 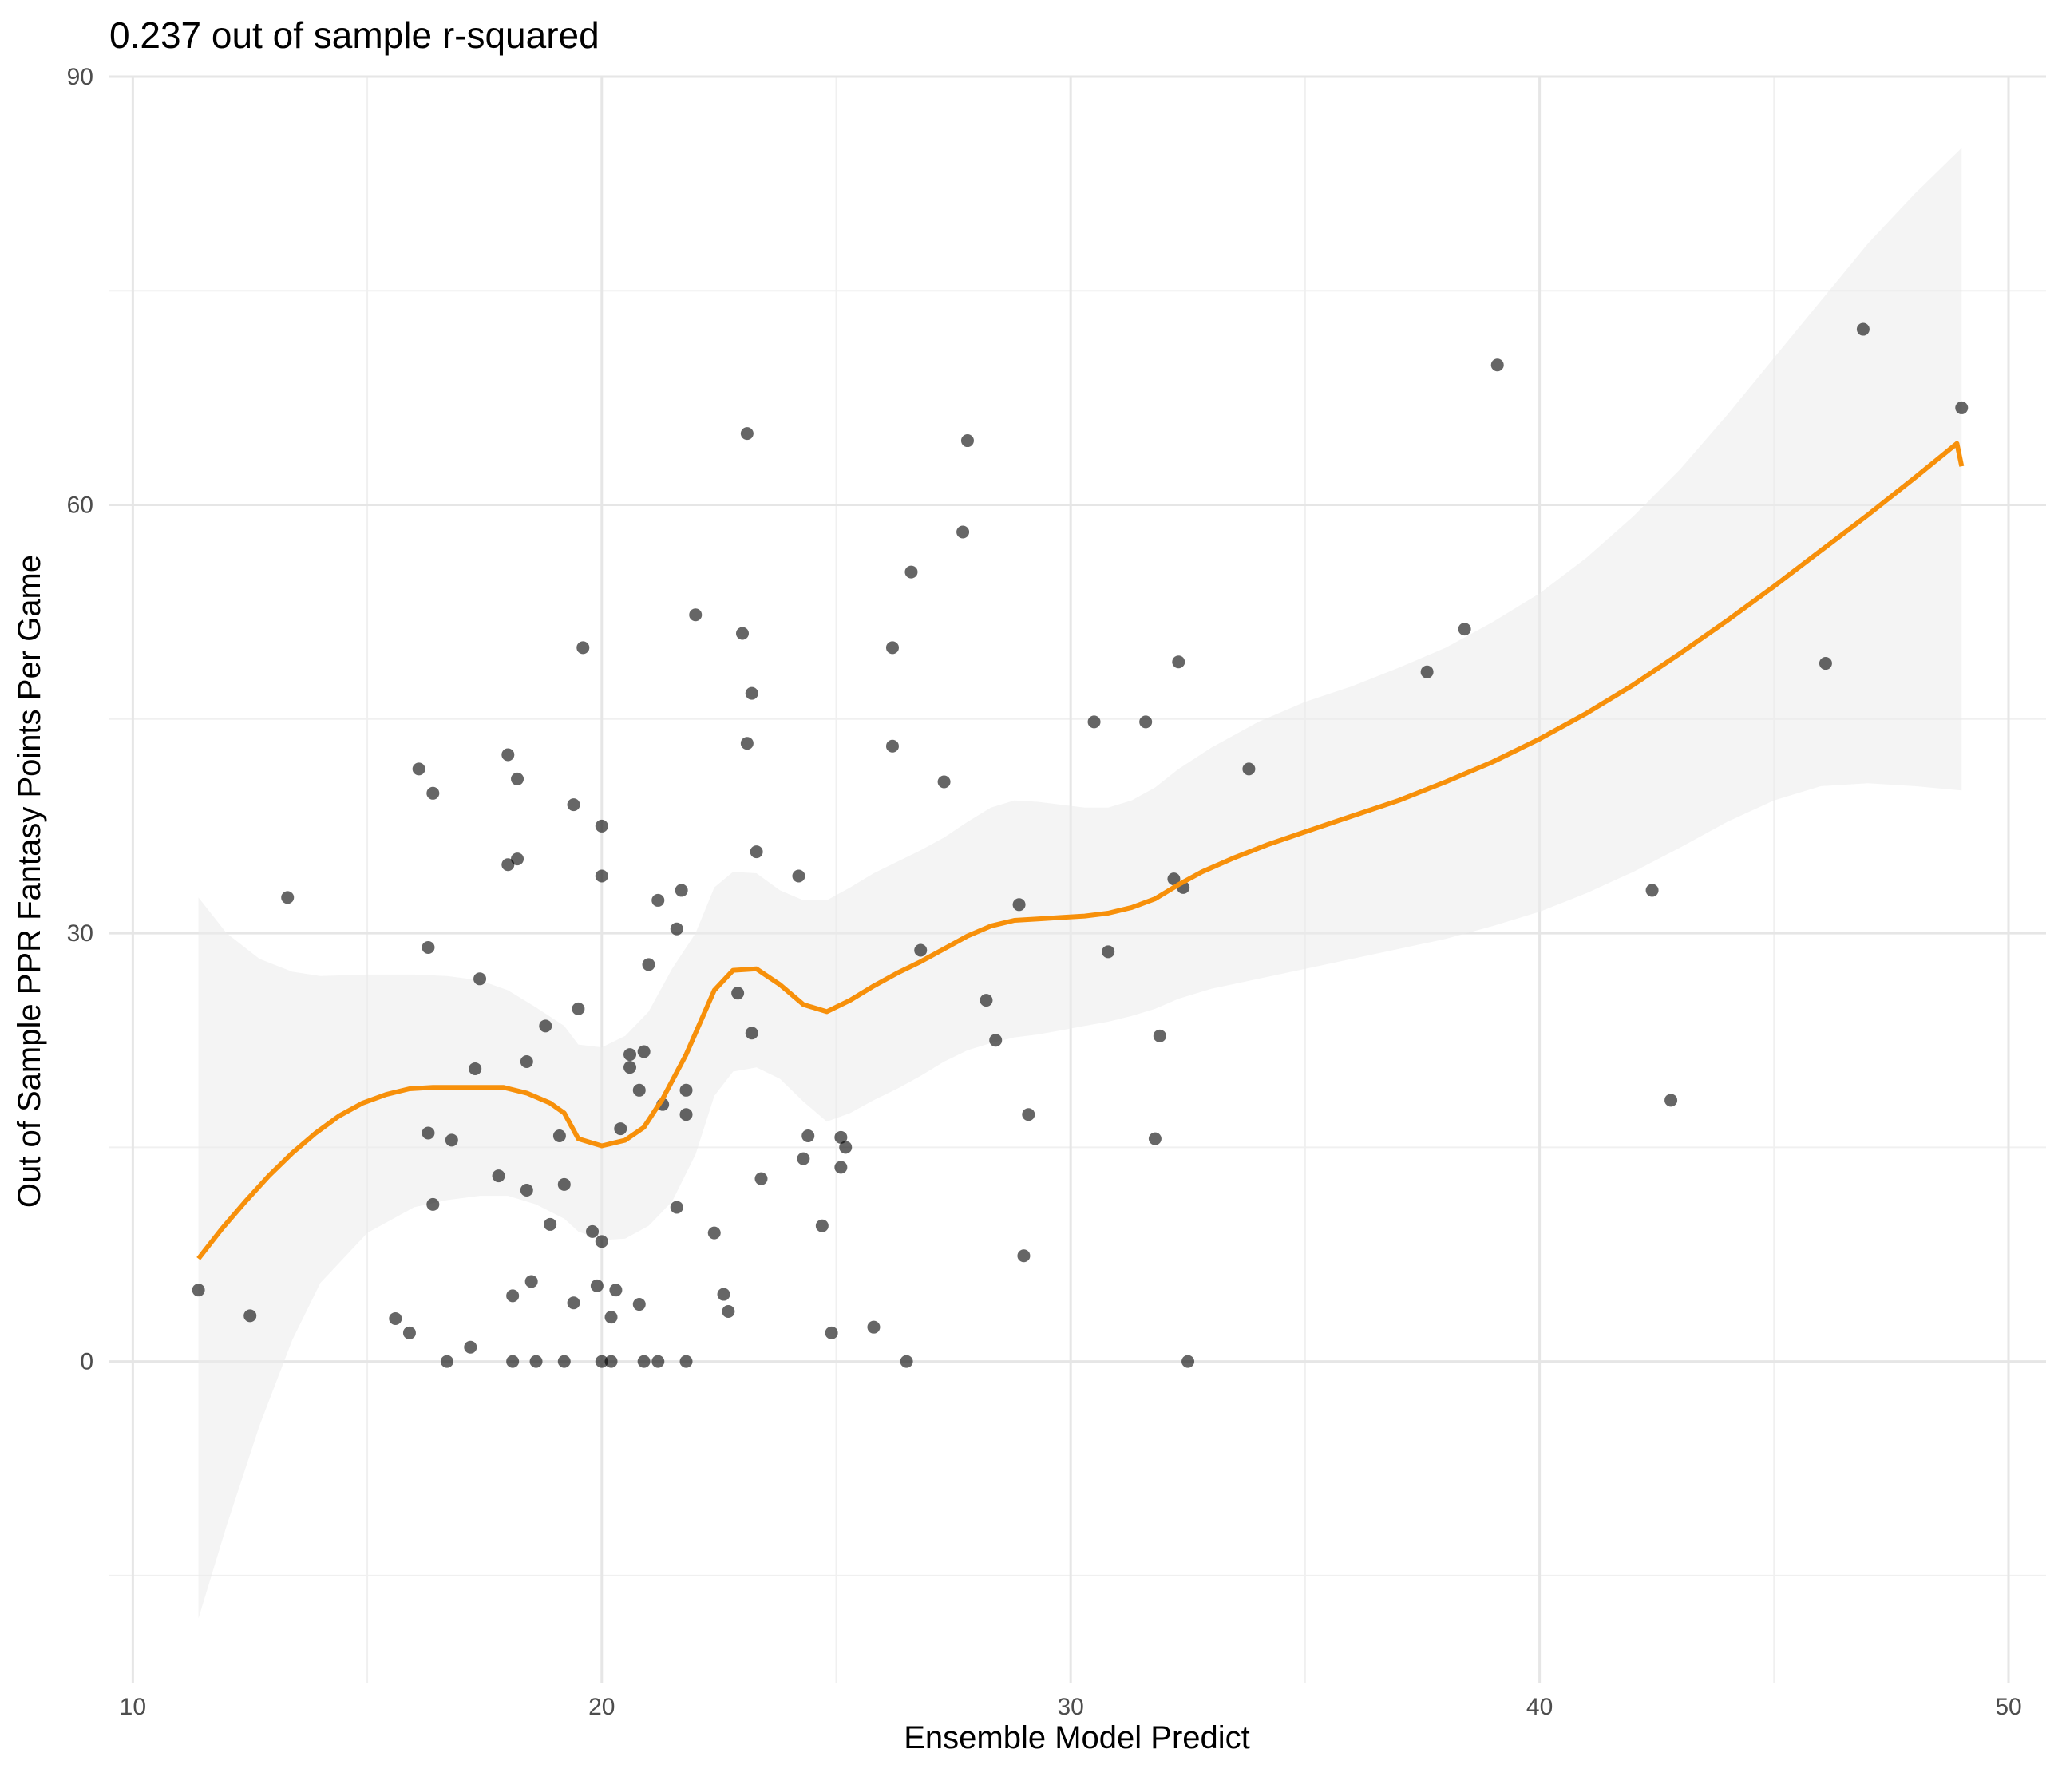 I want to click on x-tick-label: 10, so click(x=133, y=1707).